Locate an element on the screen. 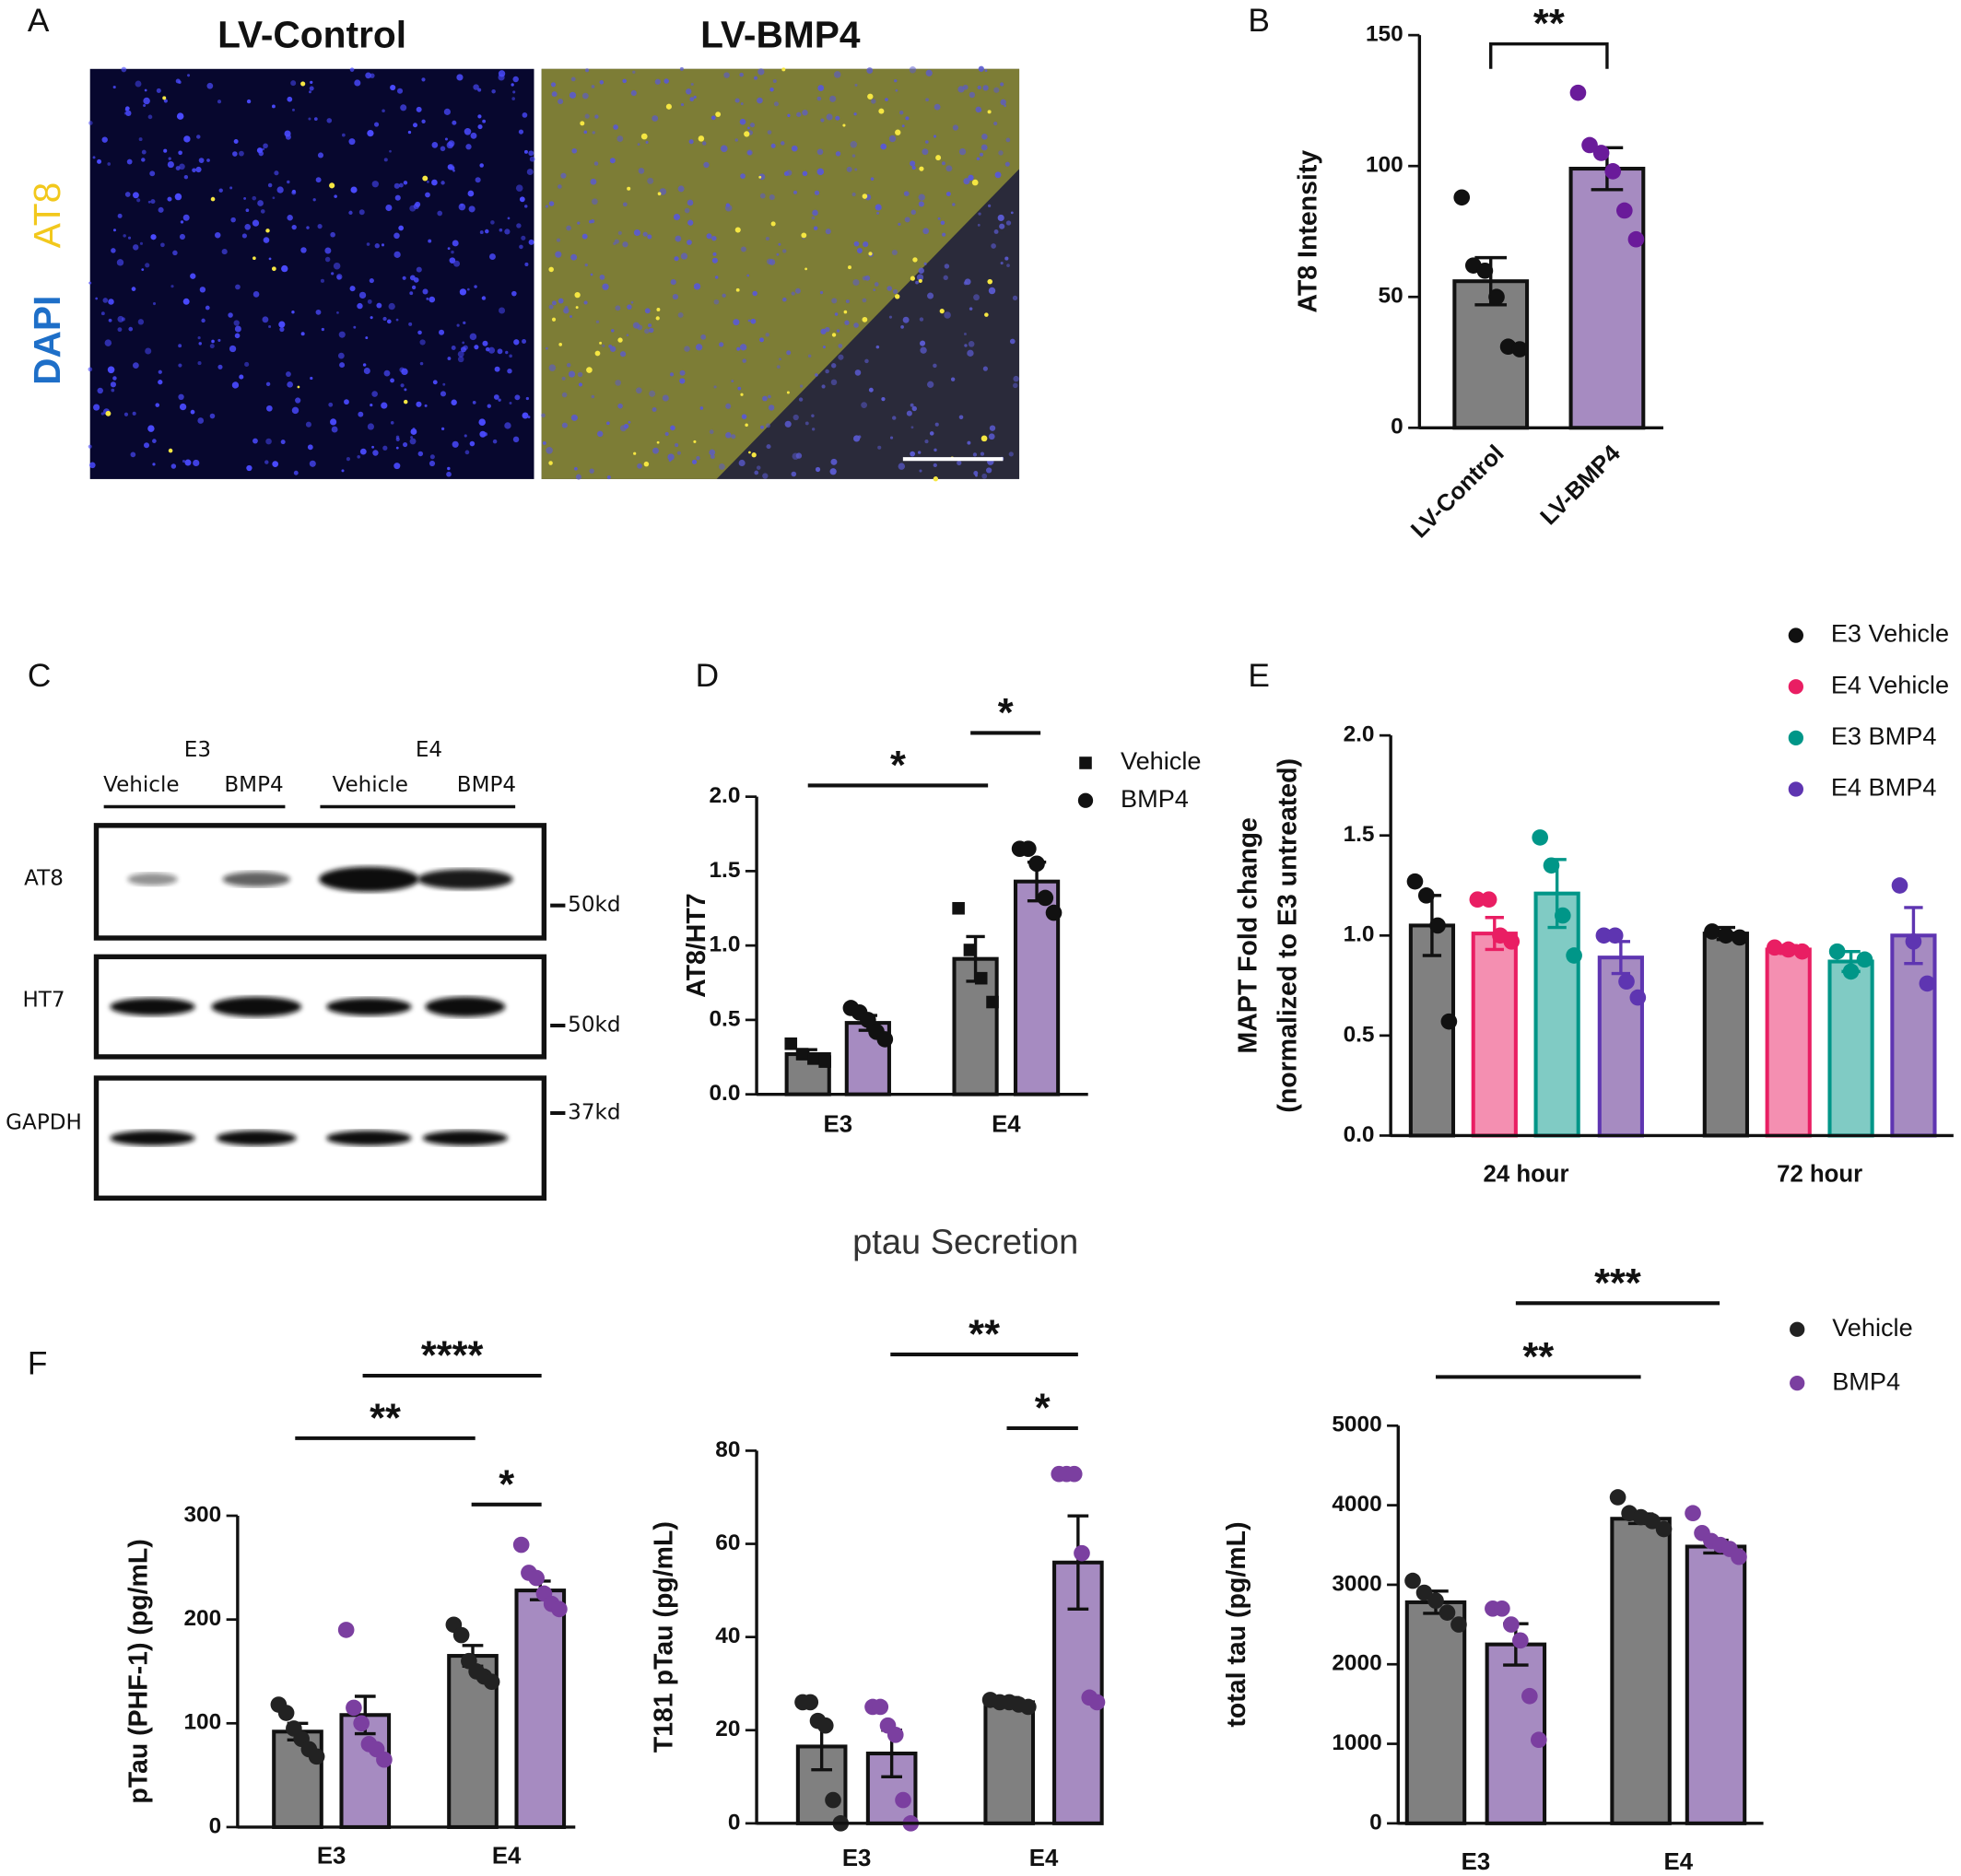  blot-marker: 50kd is located at coordinates (594, 905).